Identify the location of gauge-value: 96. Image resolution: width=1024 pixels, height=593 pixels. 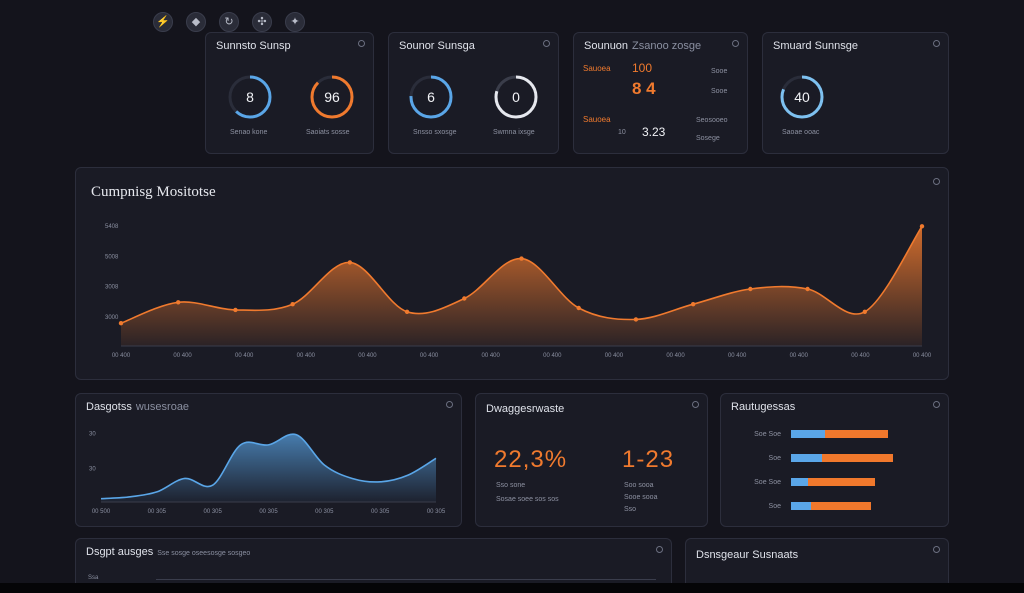
(332, 97).